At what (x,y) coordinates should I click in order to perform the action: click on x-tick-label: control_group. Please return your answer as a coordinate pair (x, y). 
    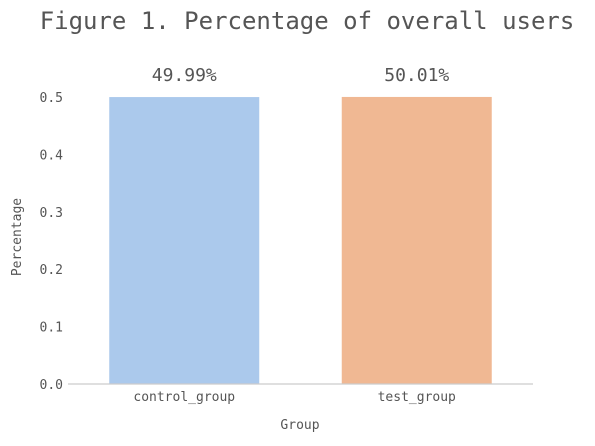
    Looking at the image, I should click on (184, 397).